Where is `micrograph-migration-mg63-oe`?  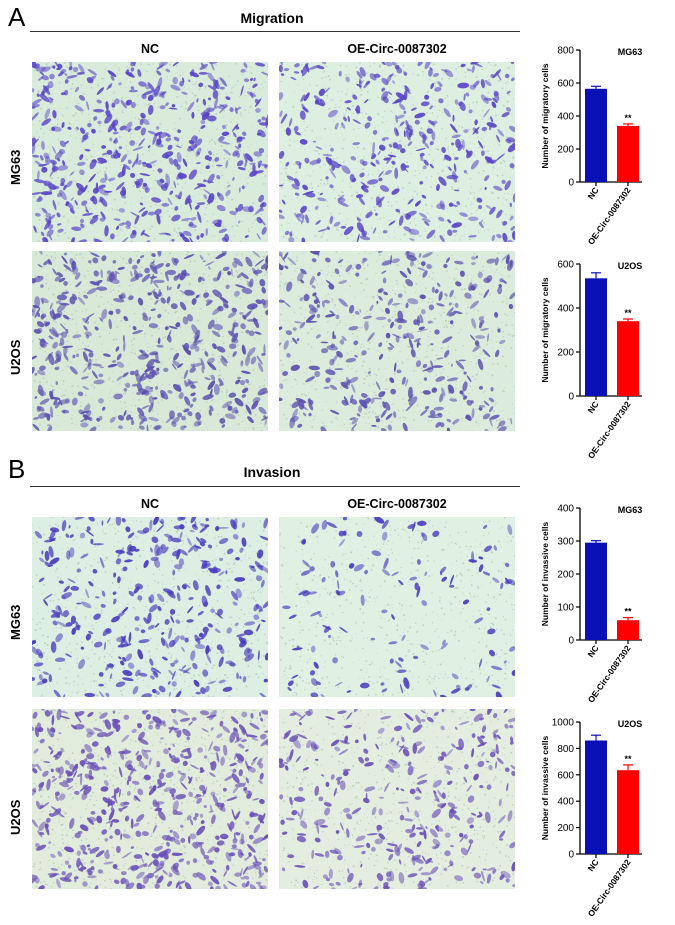 micrograph-migration-mg63-oe is located at coordinates (397, 152).